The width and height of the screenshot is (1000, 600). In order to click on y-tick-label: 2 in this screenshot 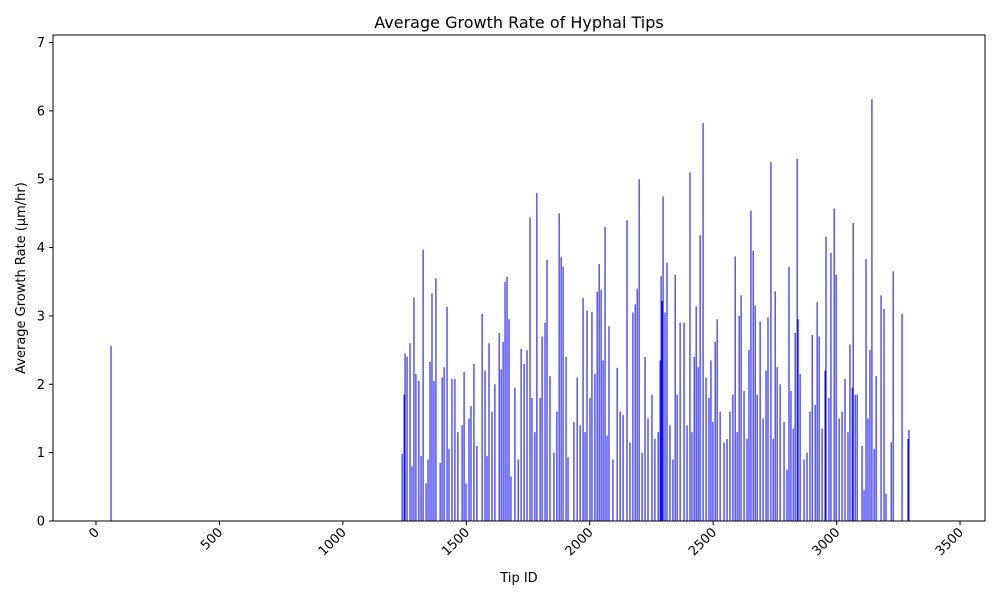, I will do `click(41, 385)`.